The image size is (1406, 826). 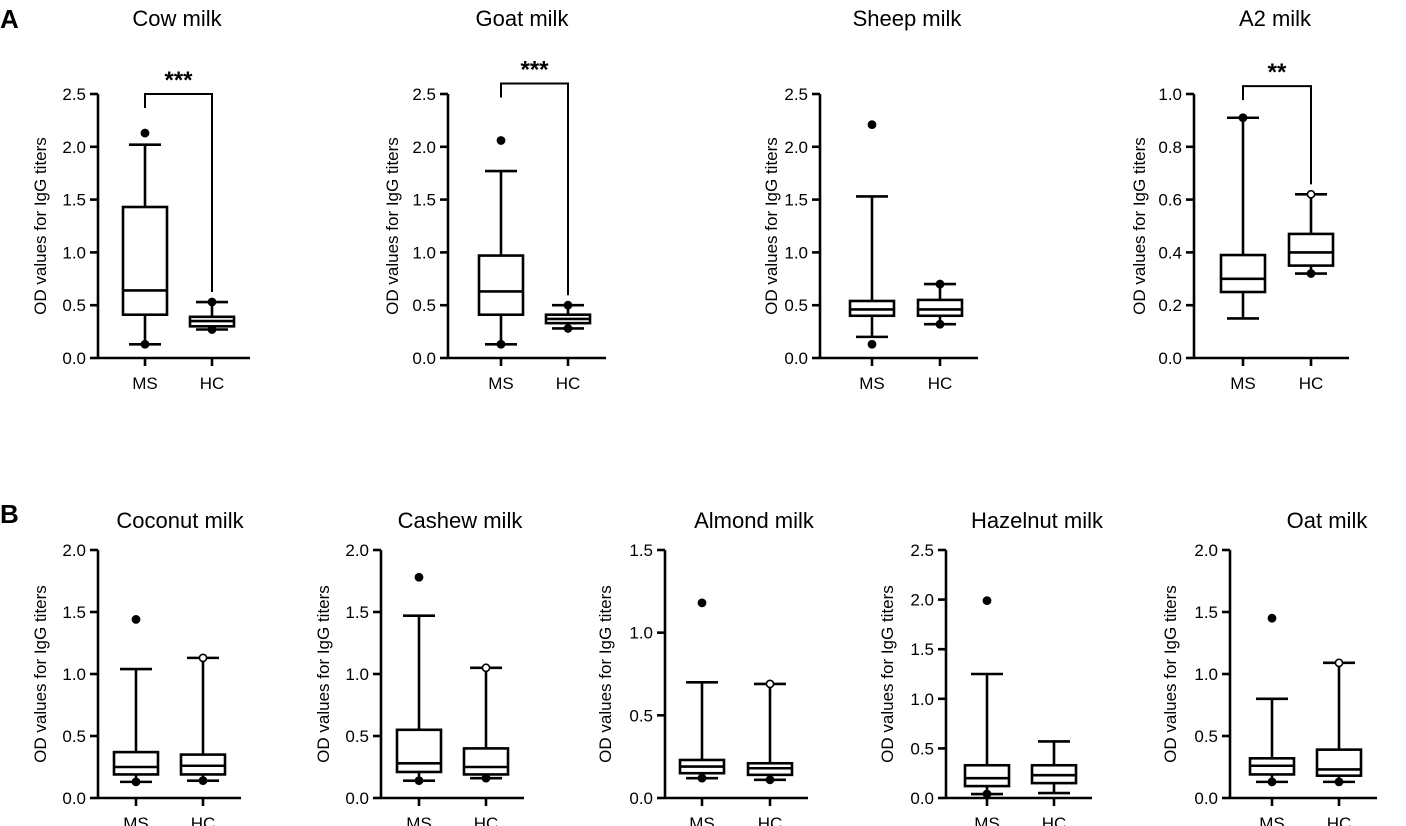 What do you see at coordinates (1170, 358) in the screenshot?
I see `a2-milk-y-tick-label: 0.0` at bounding box center [1170, 358].